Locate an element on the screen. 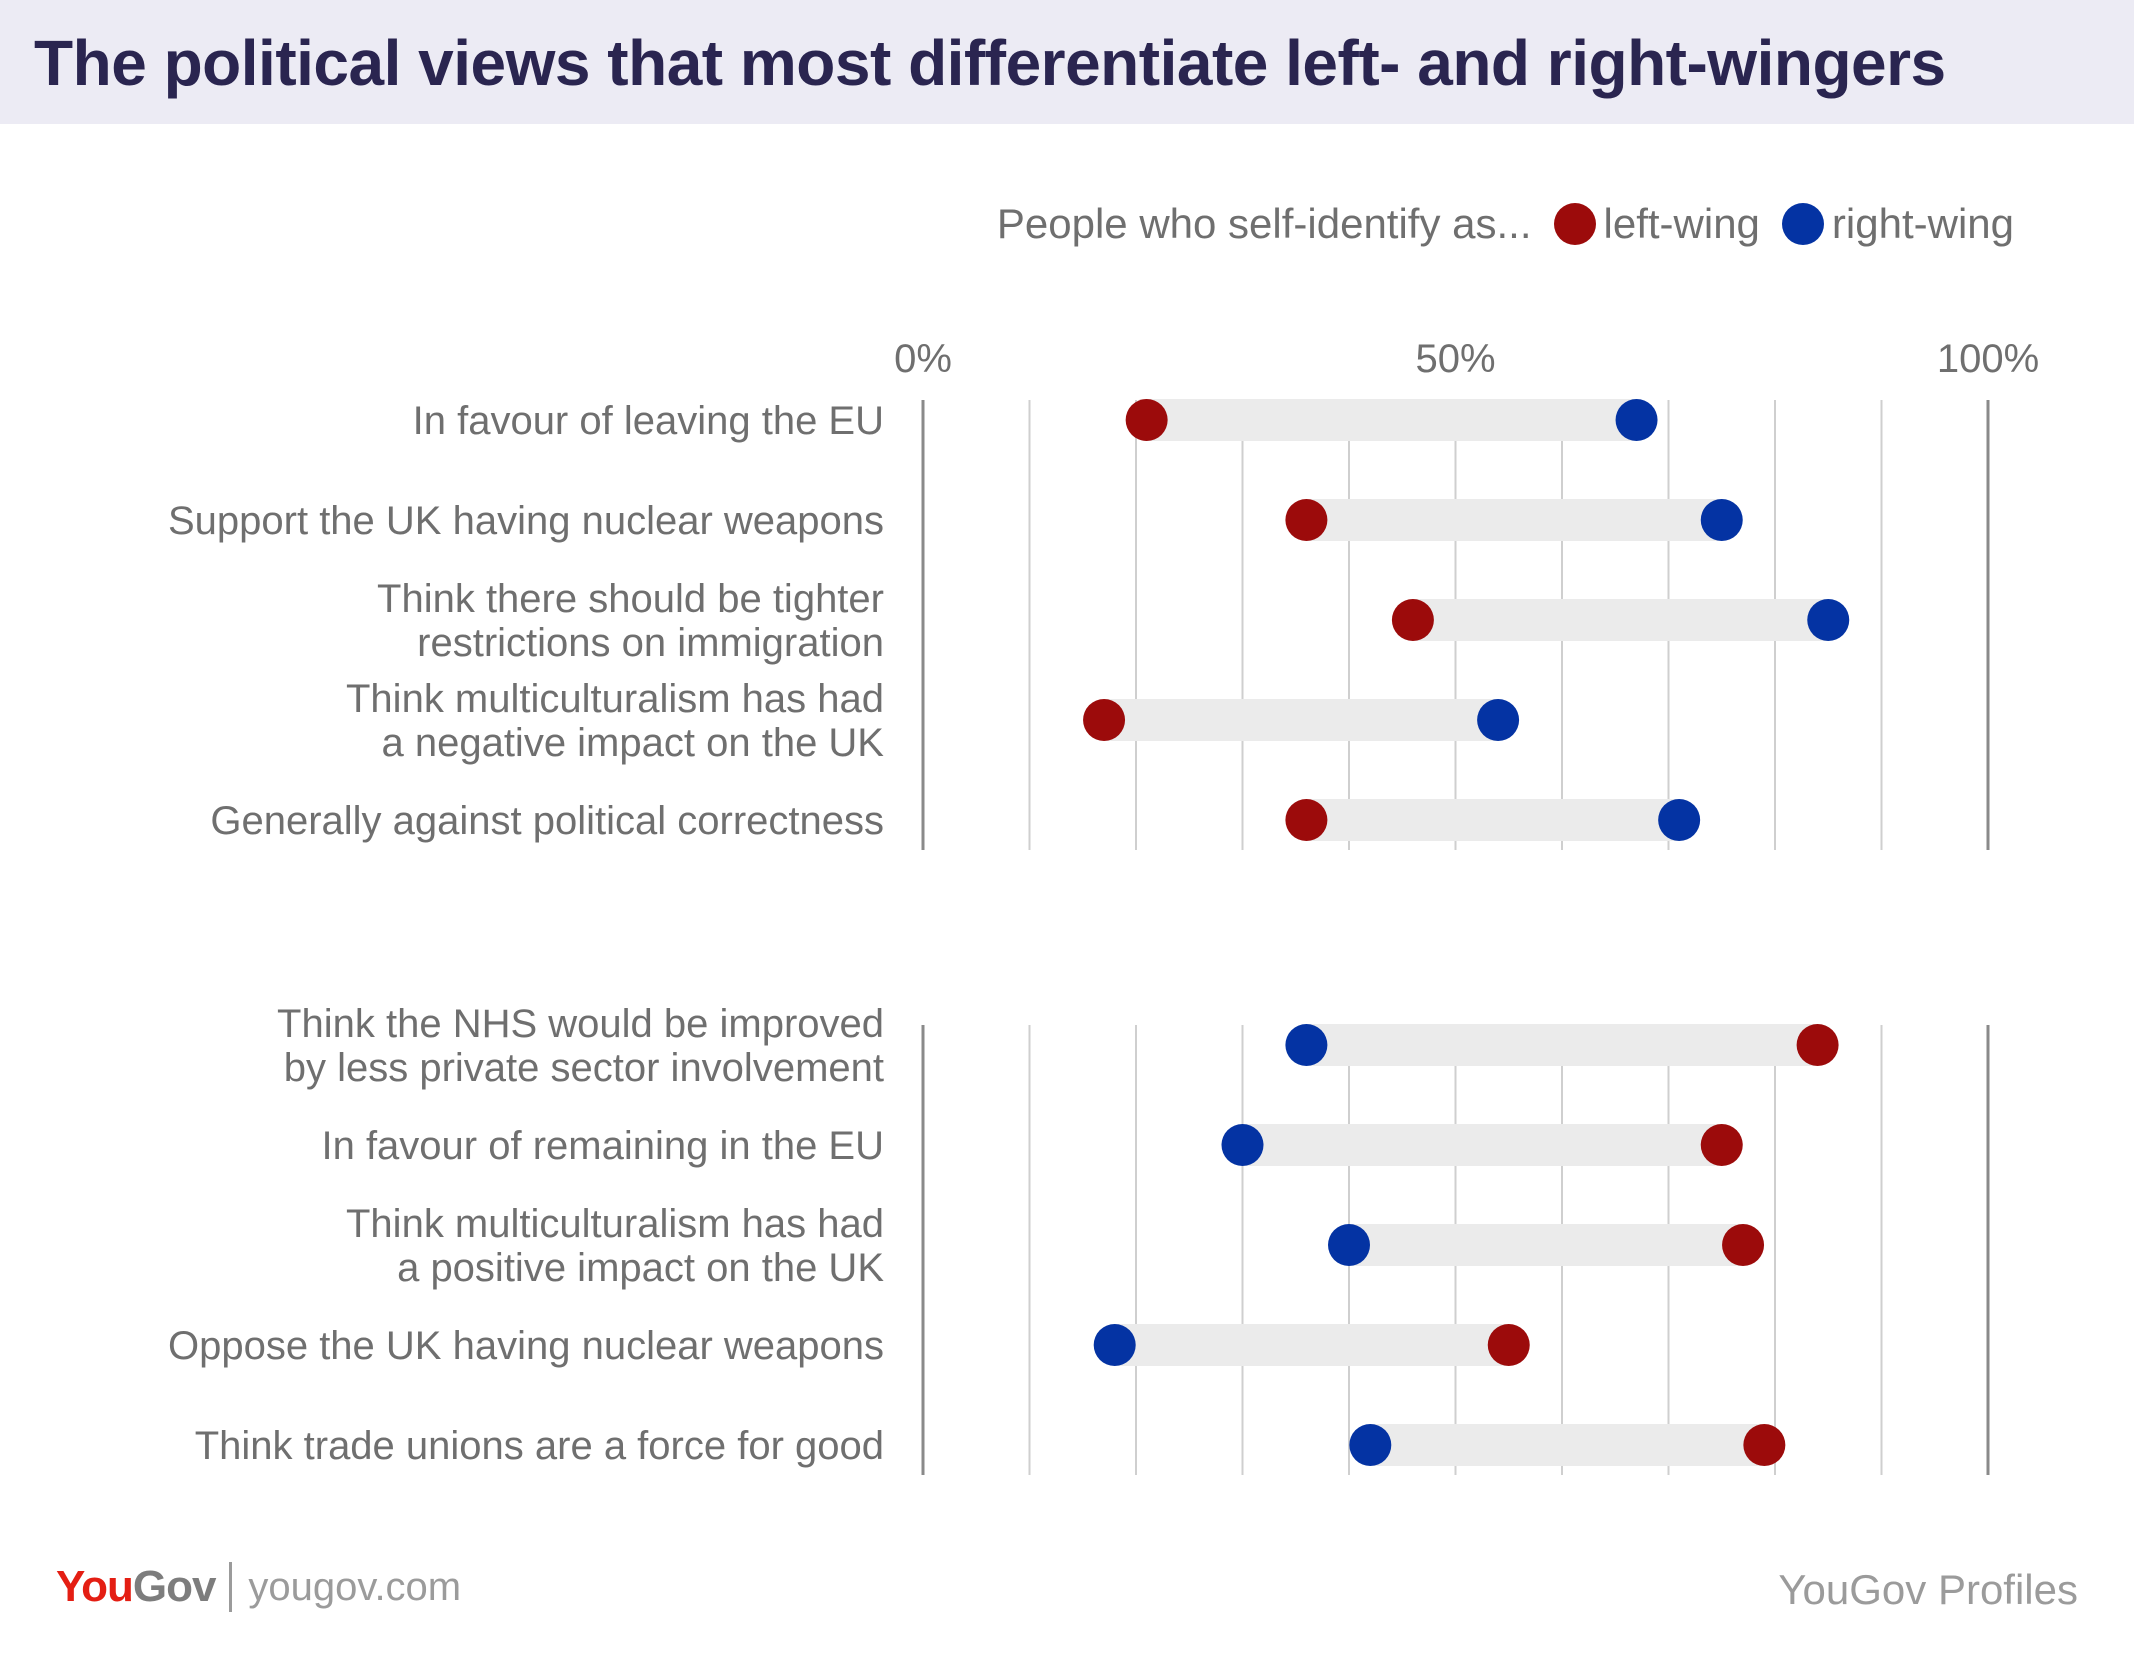 Image resolution: width=2134 pixels, height=1655 pixels. logo-you: You is located at coordinates (95, 1586).